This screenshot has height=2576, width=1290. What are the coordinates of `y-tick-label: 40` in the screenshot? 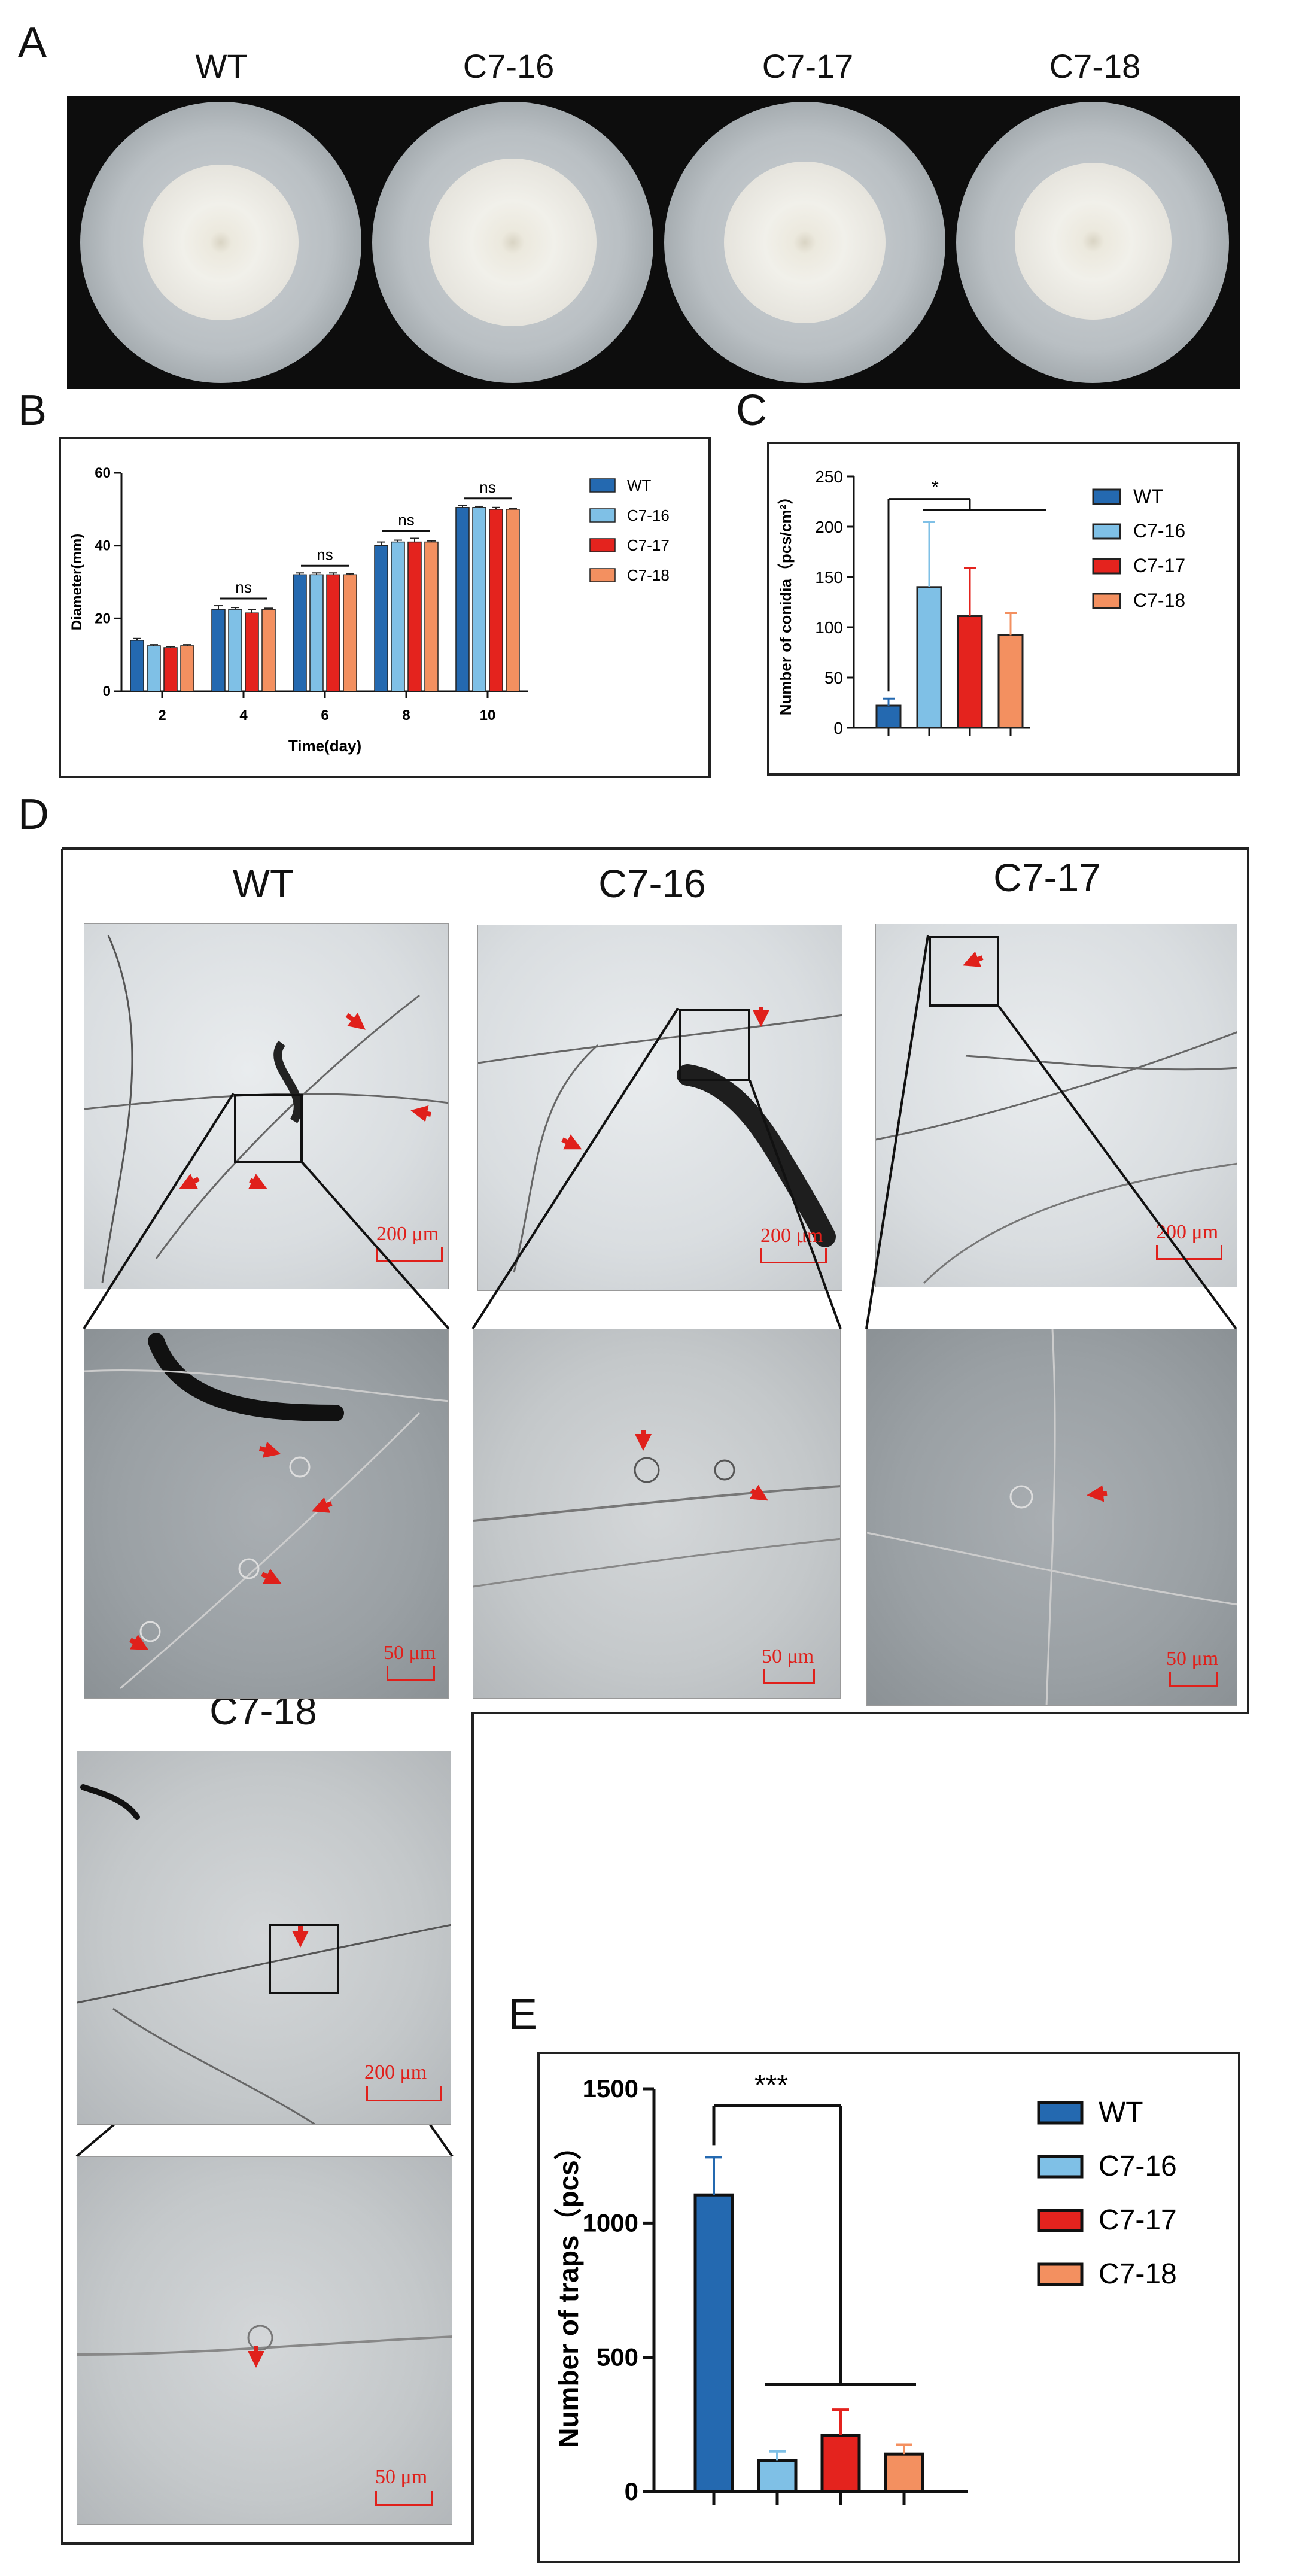 It's located at (103, 546).